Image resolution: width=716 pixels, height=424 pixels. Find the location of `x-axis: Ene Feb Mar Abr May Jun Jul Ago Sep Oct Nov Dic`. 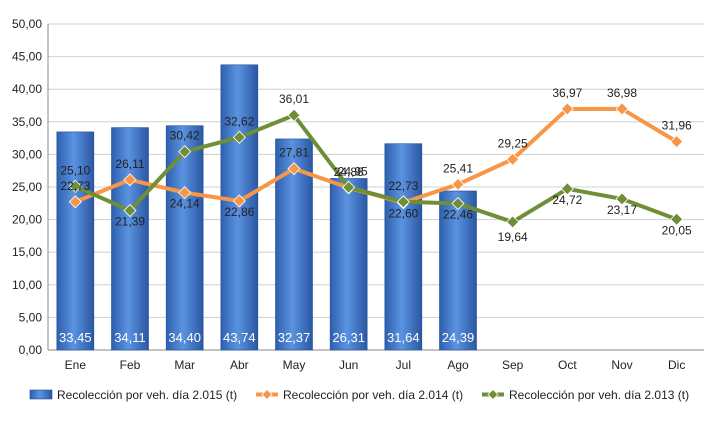

x-axis: Ene Feb Mar Abr May Jun Jul Ago Sep Oct Nov Dic is located at coordinates (376, 360).